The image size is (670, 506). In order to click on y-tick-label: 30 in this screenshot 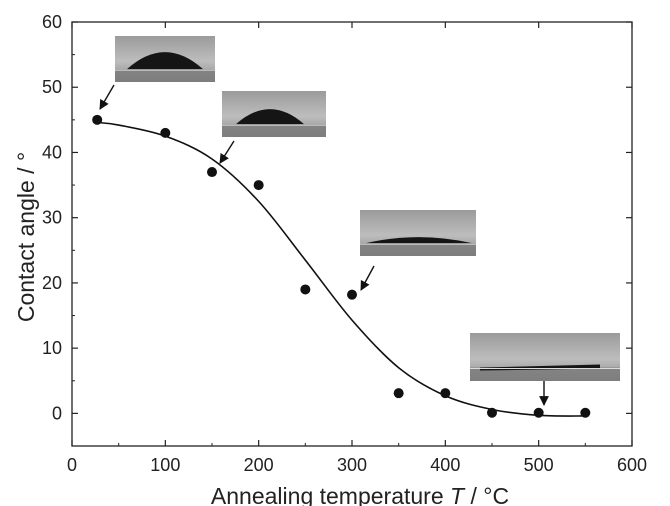, I will do `click(52, 218)`.